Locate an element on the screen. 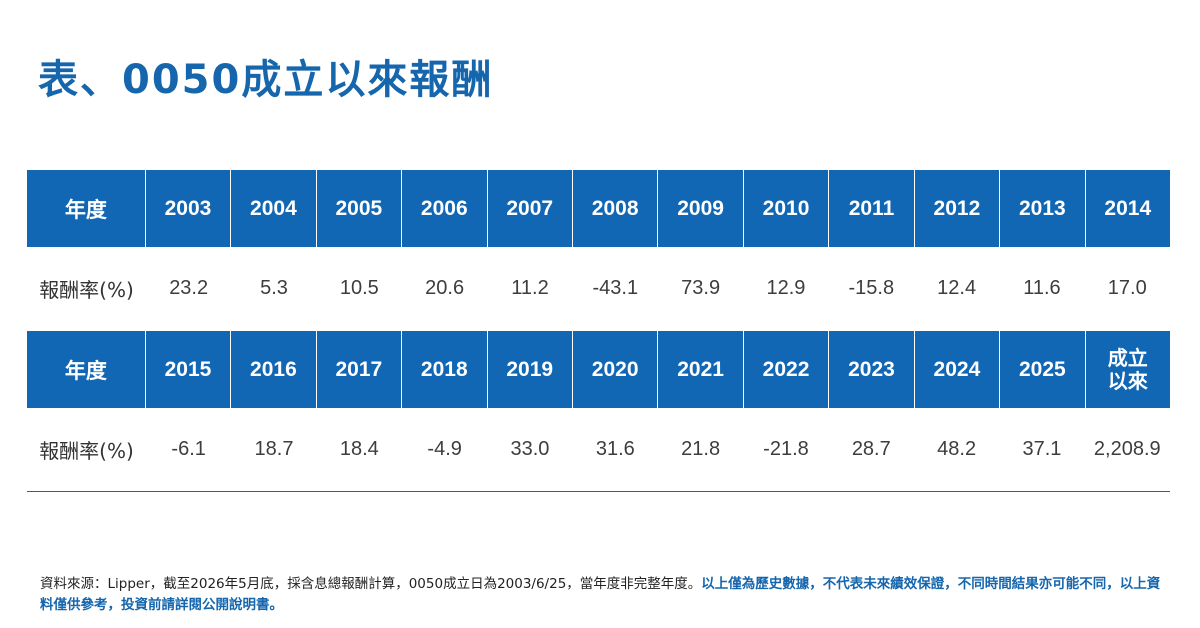  year-cell: 2012 is located at coordinates (956, 208).